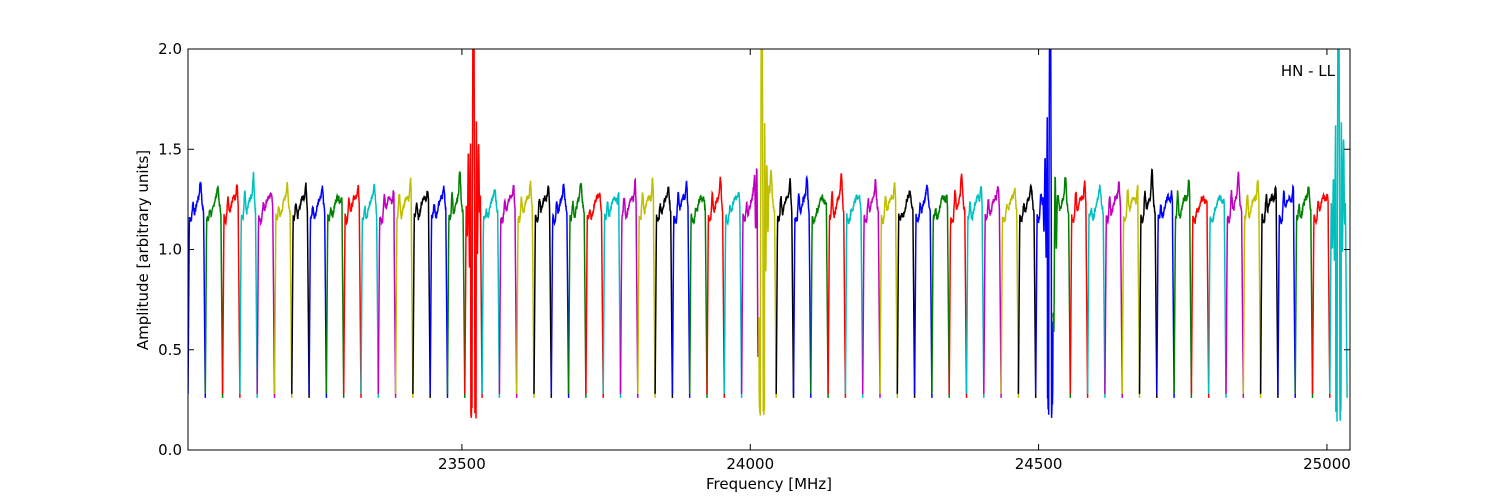 The height and width of the screenshot is (500, 1500). What do you see at coordinates (1327, 464) in the screenshot?
I see `x-tick-label: 25000` at bounding box center [1327, 464].